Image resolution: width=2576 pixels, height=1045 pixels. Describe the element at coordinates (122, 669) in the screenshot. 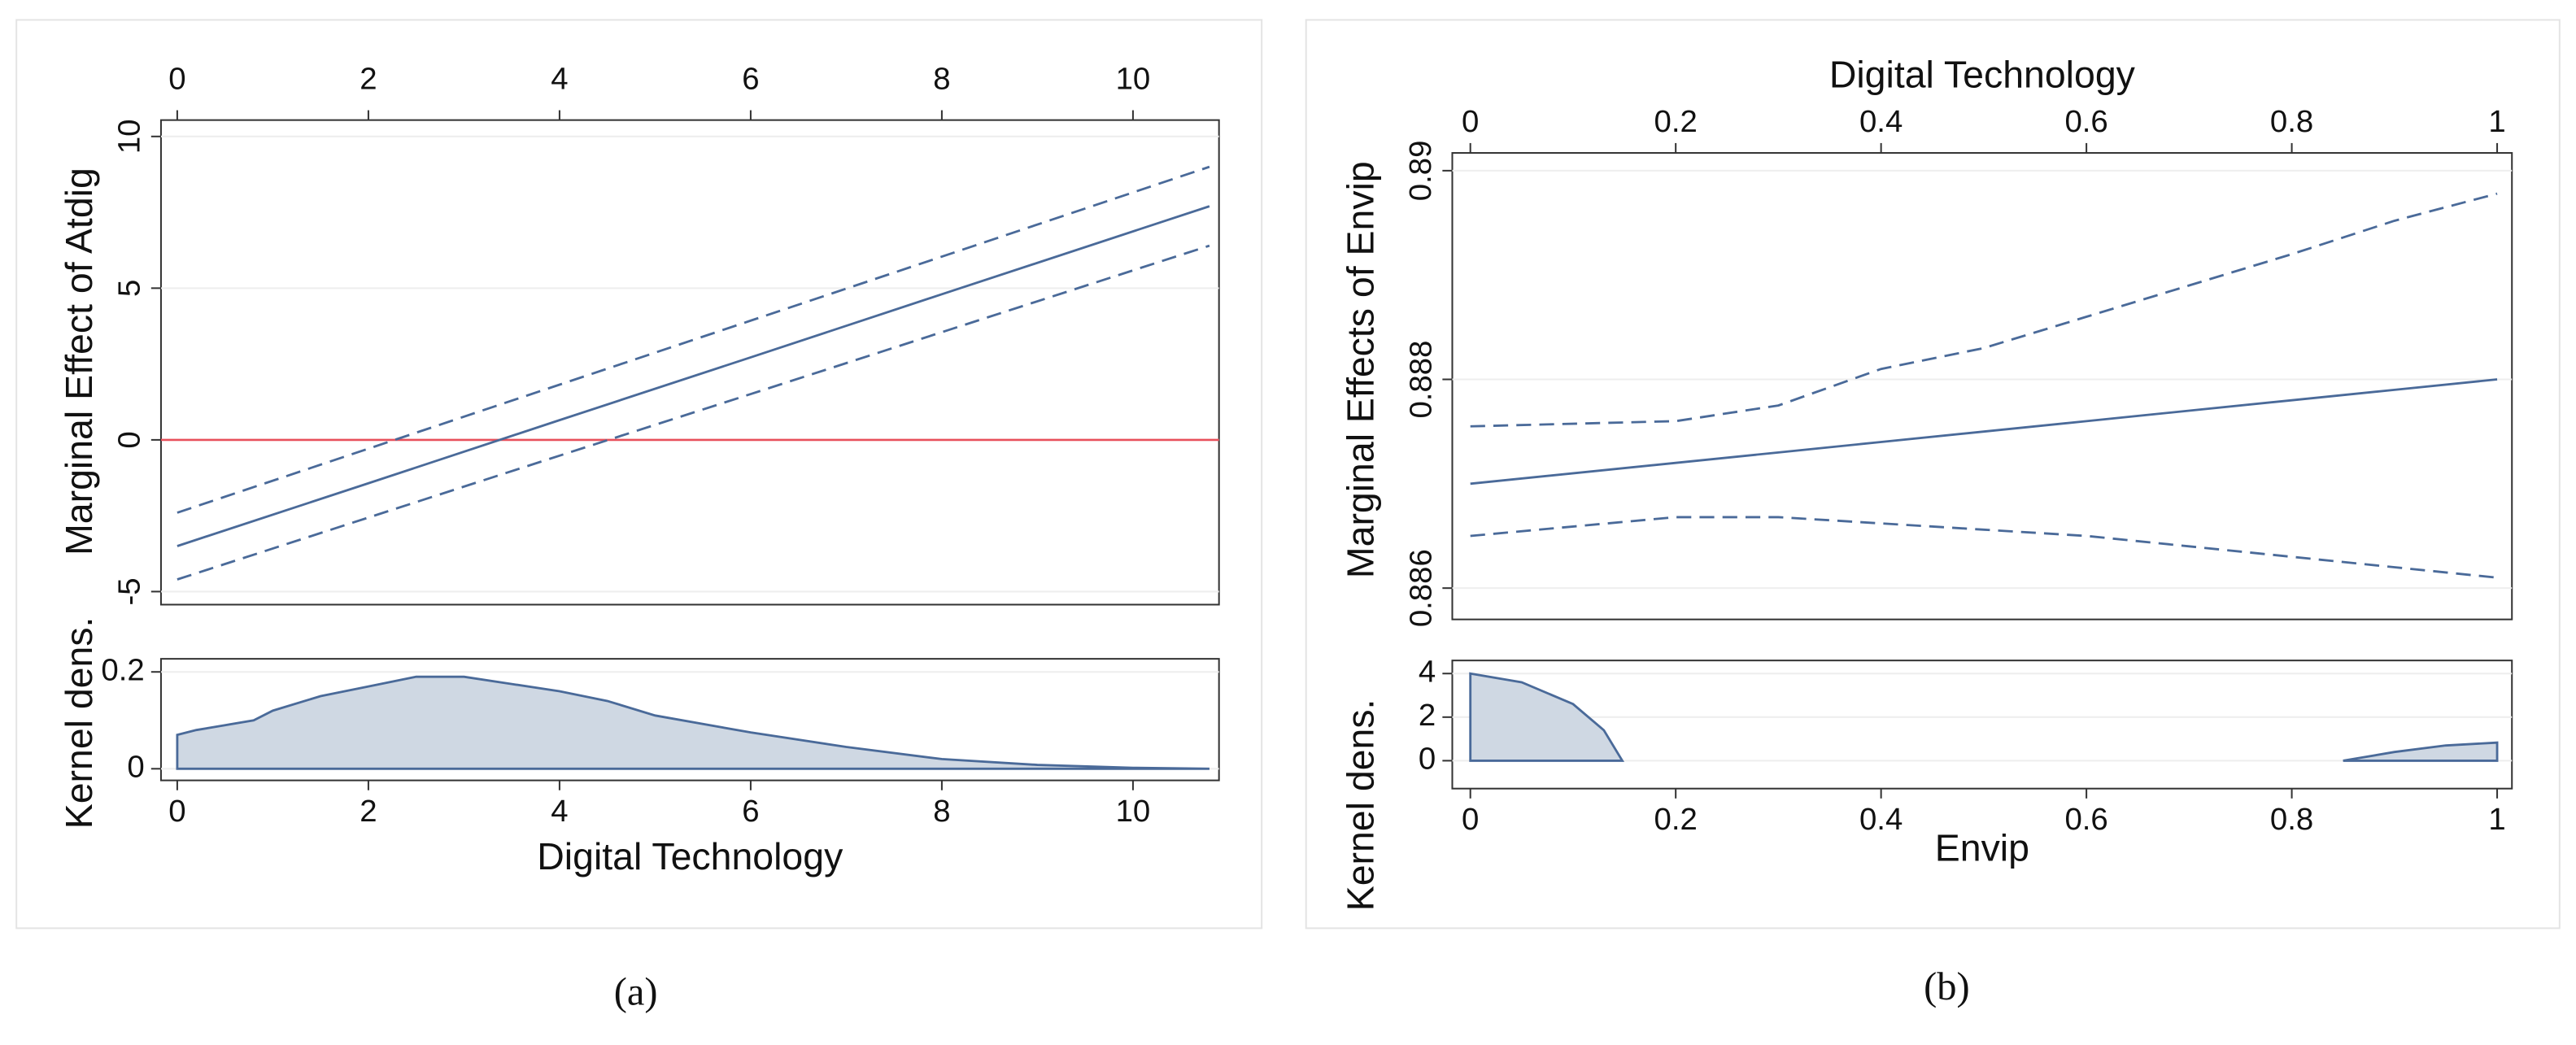

I see `y-tick-label: 0.2` at that location.